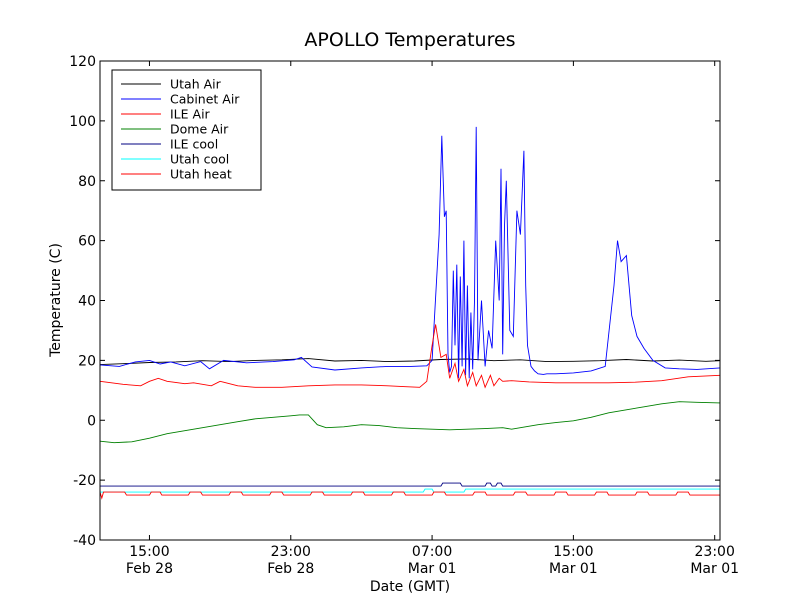 This screenshot has height=600, width=800. Describe the element at coordinates (87, 182) in the screenshot. I see `y-tick-label: 80` at that location.